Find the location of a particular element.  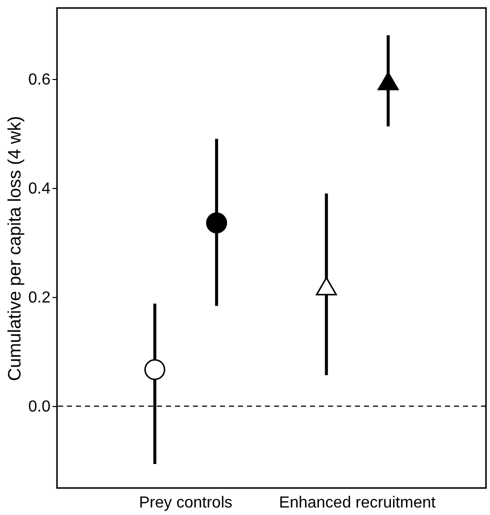

y-tick-label: 0.6 is located at coordinates (39, 79).